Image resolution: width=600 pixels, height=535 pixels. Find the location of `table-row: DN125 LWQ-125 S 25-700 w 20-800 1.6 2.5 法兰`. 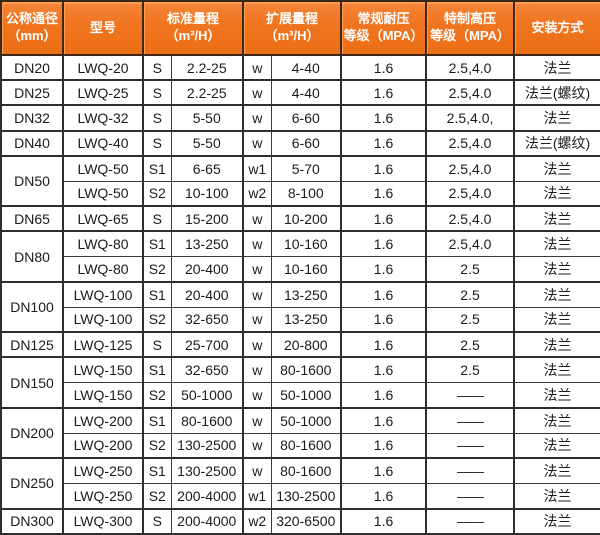

table-row: DN125 LWQ-125 S 25-700 w 20-800 1.6 2.5 法兰 is located at coordinates (300, 344).